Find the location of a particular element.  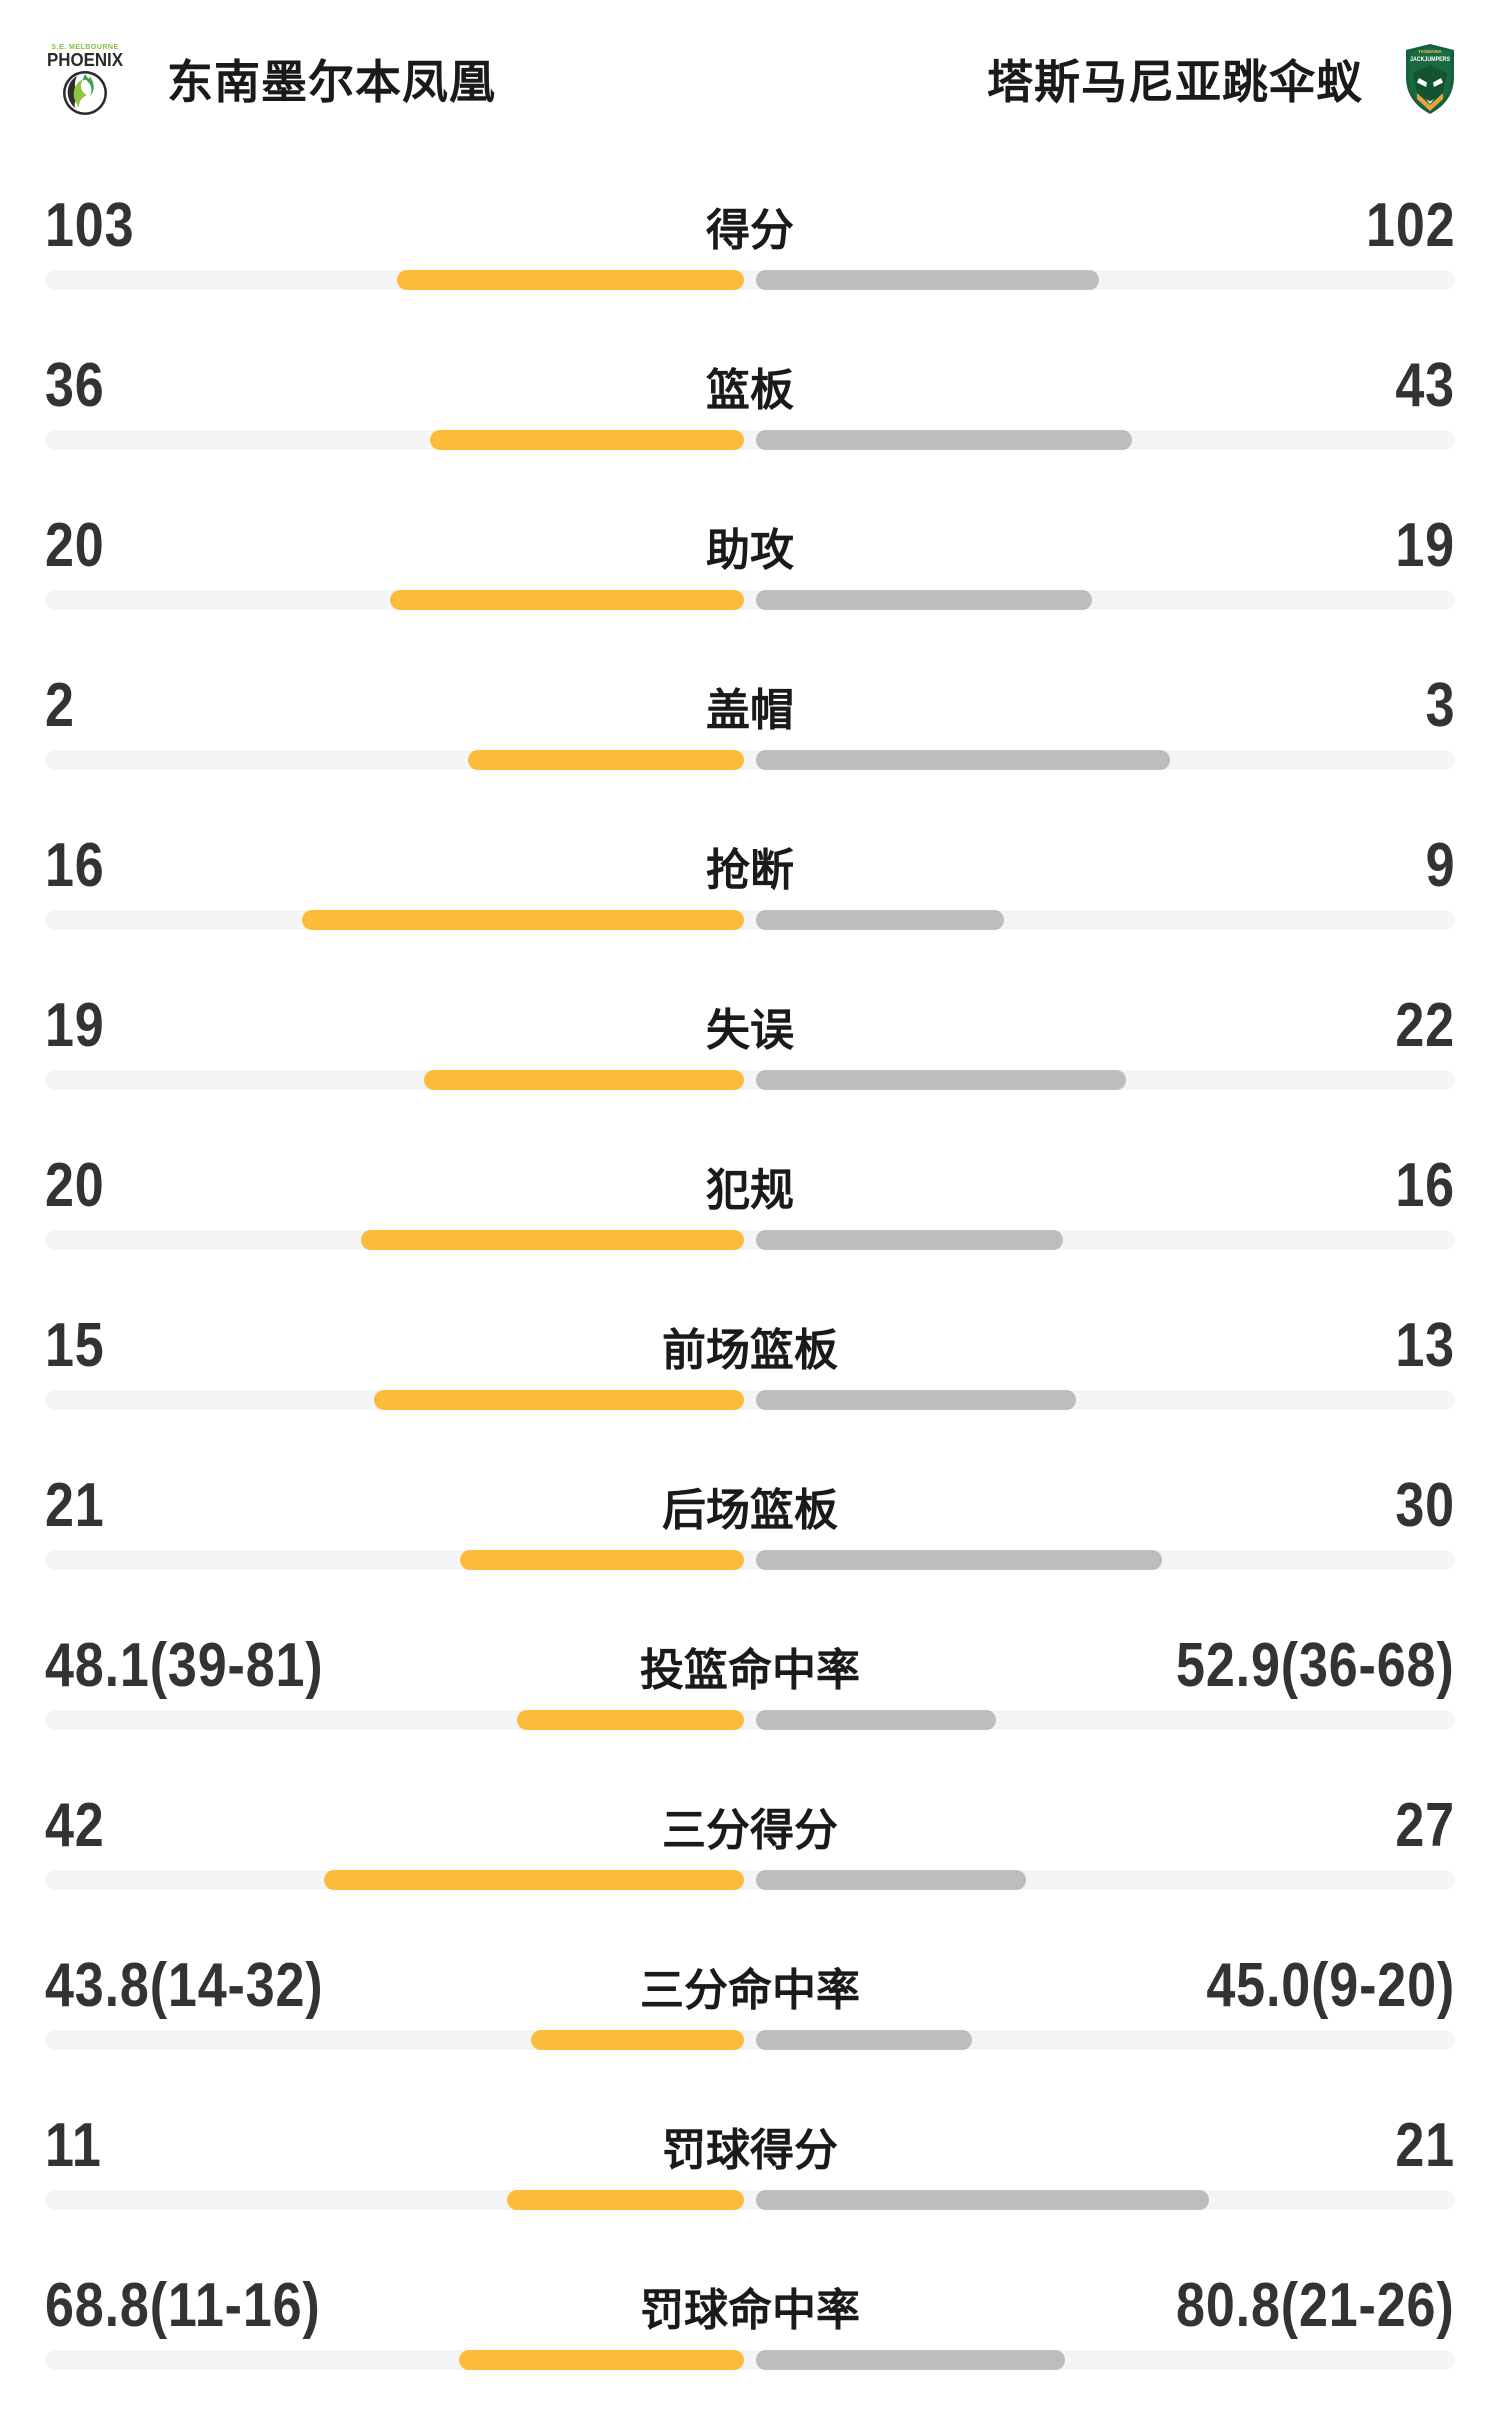

home-stat-value: 43.8(14-32) is located at coordinates (184, 1985).